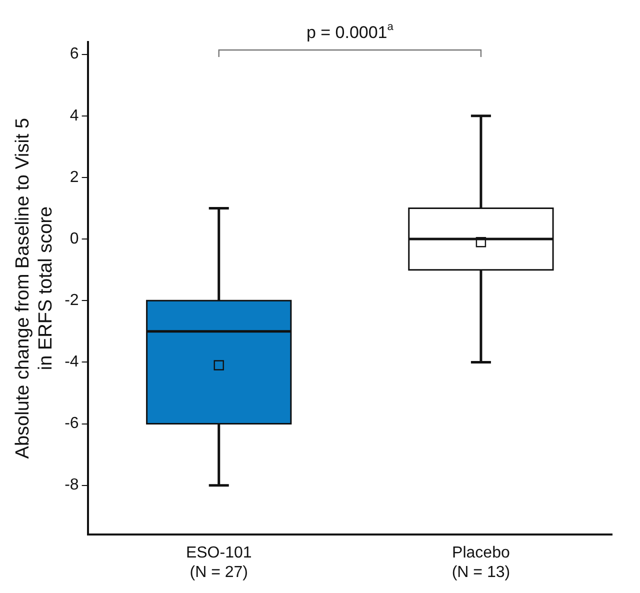 The image size is (640, 593). I want to click on y-tick-label: -6, so click(71, 423).